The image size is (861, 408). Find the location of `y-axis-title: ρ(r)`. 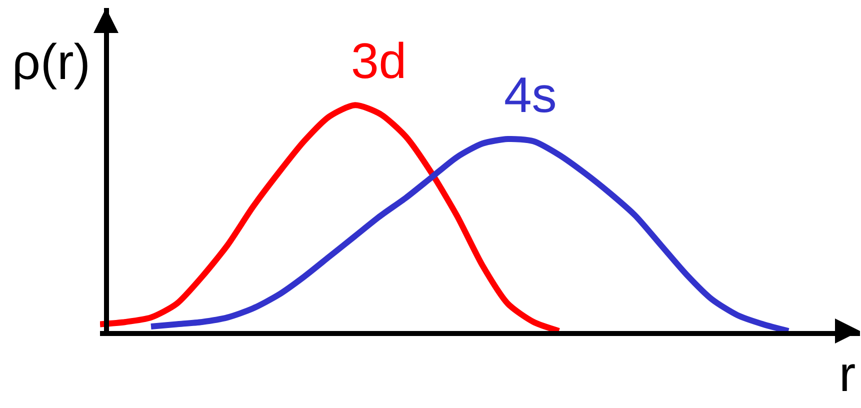

y-axis-title: ρ(r) is located at coordinates (51, 62).